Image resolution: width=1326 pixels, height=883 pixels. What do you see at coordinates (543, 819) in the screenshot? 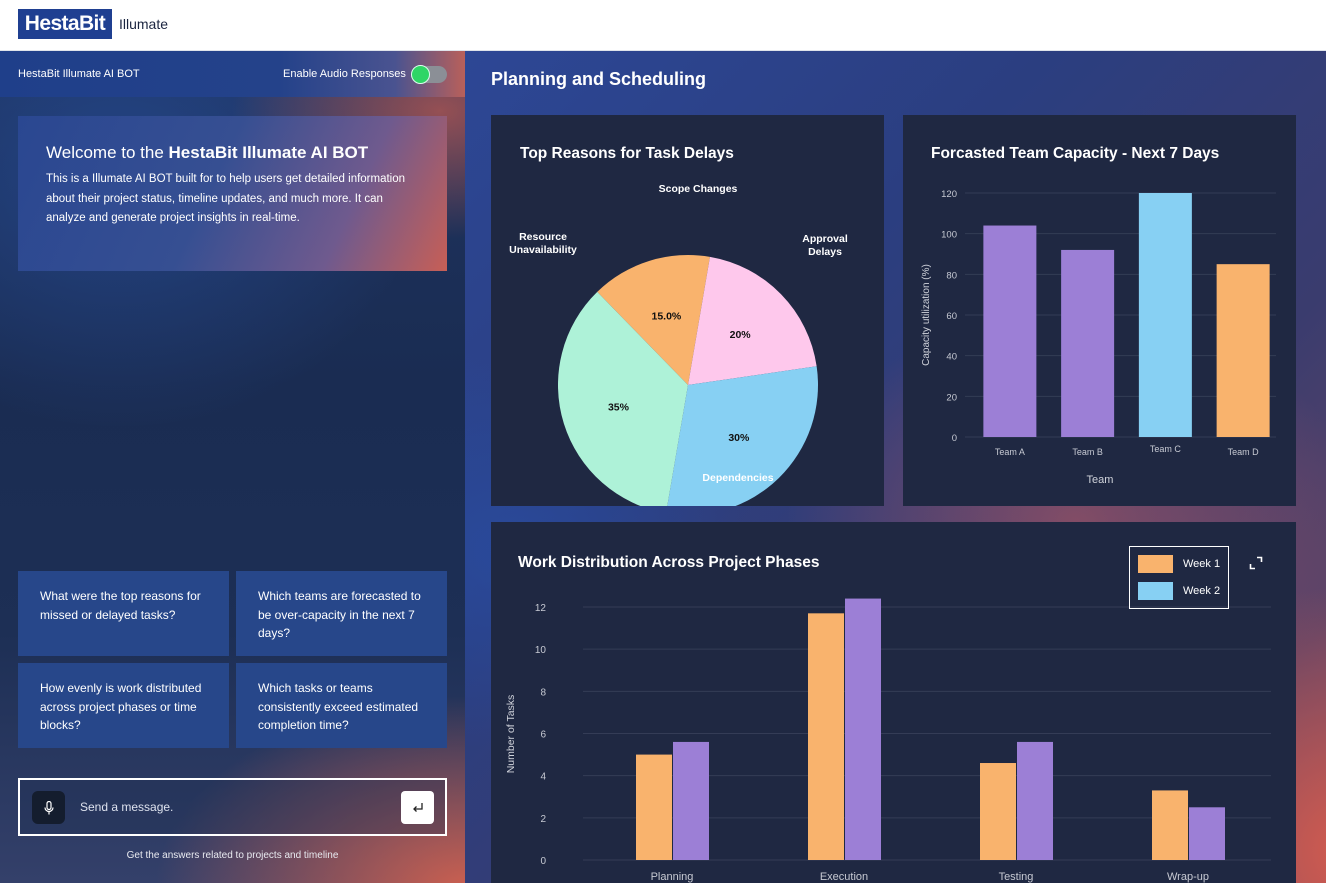
I see `y-tick-label: 2` at bounding box center [543, 819].